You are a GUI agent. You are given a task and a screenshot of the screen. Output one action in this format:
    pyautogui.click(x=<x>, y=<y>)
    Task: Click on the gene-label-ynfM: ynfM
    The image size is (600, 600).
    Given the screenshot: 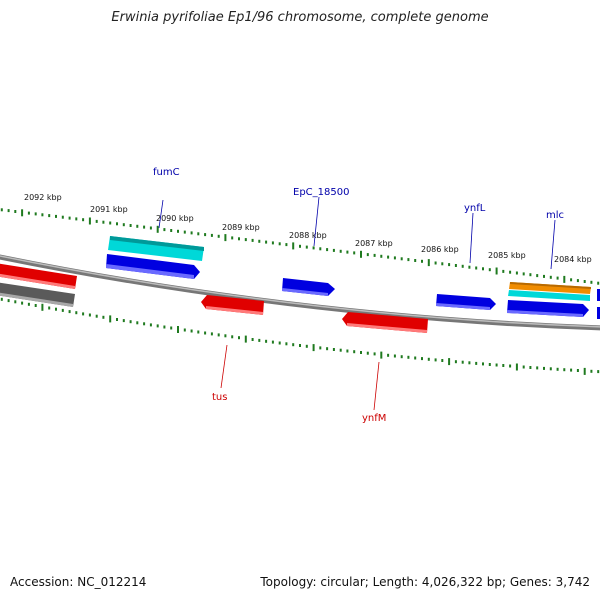 What is the action you would take?
    pyautogui.click(x=374, y=418)
    